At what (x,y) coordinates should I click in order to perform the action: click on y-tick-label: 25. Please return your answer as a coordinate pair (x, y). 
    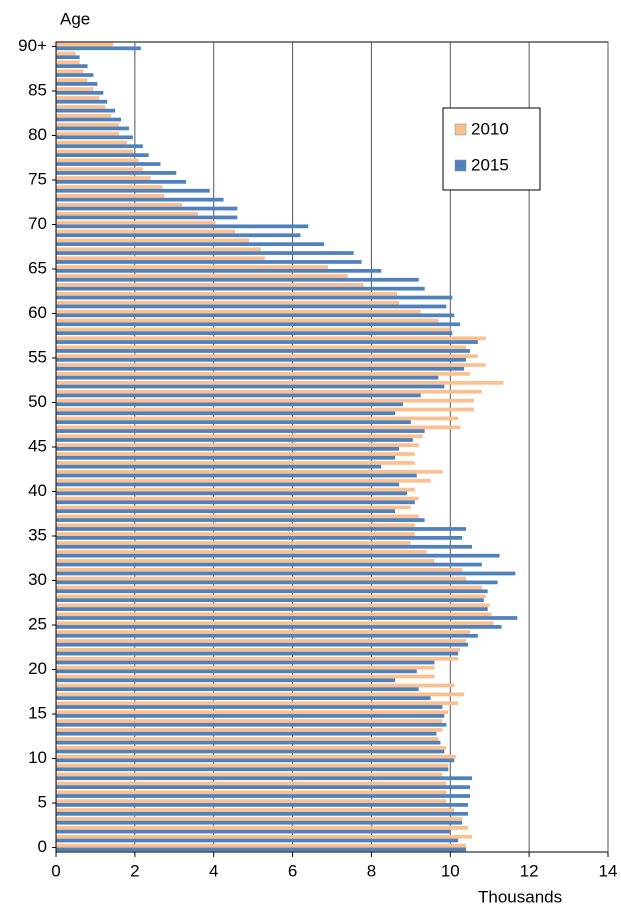
    Looking at the image, I should click on (37, 624).